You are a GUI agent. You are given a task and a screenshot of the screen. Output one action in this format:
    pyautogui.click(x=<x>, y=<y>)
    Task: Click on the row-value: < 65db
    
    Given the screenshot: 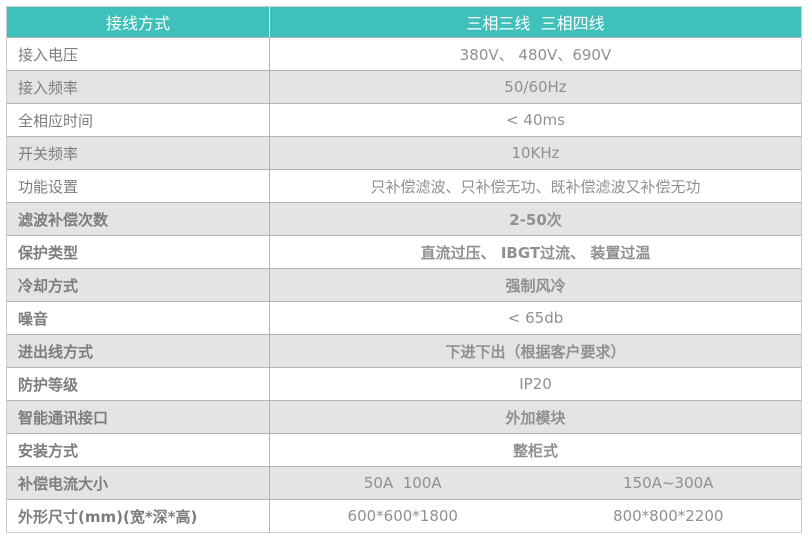 What is the action you would take?
    pyautogui.click(x=535, y=318)
    